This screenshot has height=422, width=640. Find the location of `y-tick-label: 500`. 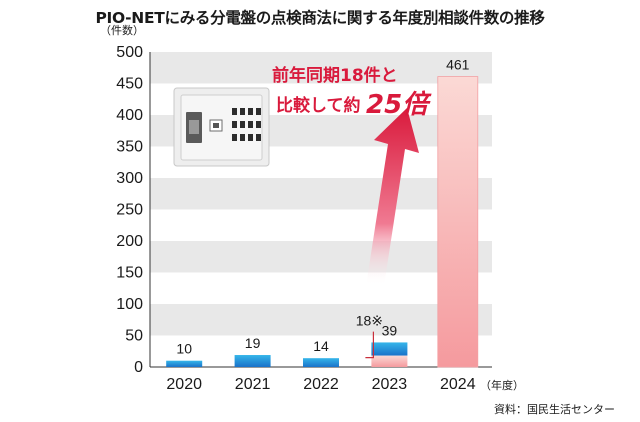

y-tick-label: 500 is located at coordinates (129, 52).